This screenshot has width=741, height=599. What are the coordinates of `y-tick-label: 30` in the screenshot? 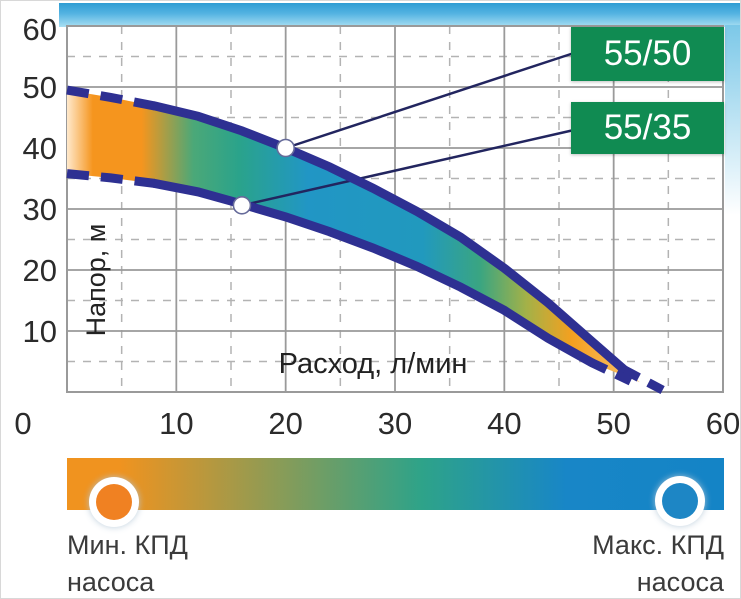 It's located at (40, 209).